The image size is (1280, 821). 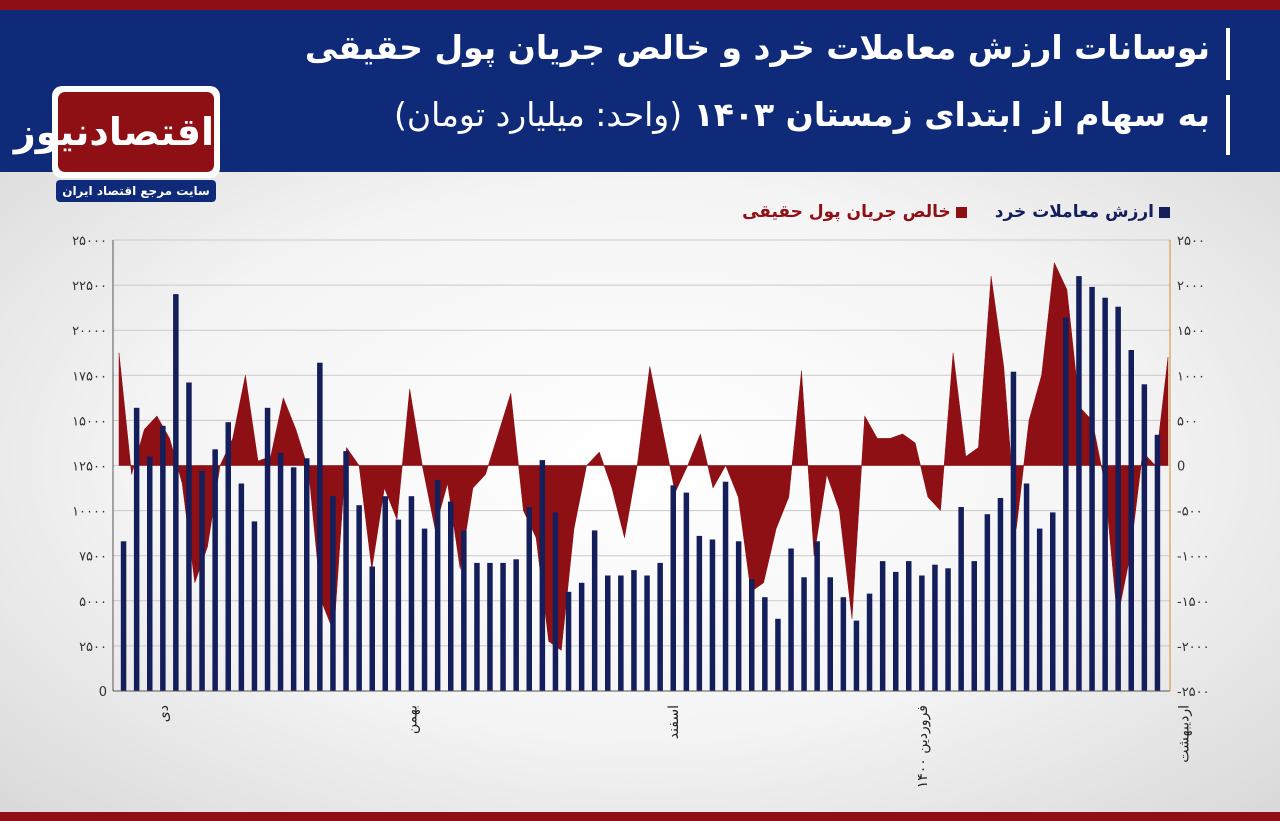 What do you see at coordinates (1193, 647) in the screenshot?
I see `right-tick-label: -۲۰۰۰` at bounding box center [1193, 647].